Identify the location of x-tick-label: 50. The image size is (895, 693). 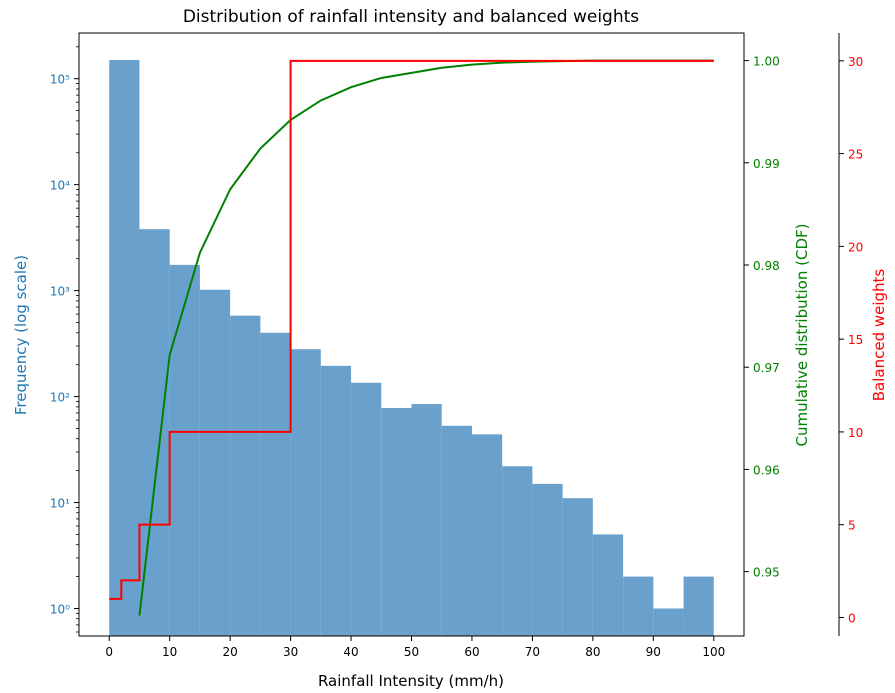
(411, 652).